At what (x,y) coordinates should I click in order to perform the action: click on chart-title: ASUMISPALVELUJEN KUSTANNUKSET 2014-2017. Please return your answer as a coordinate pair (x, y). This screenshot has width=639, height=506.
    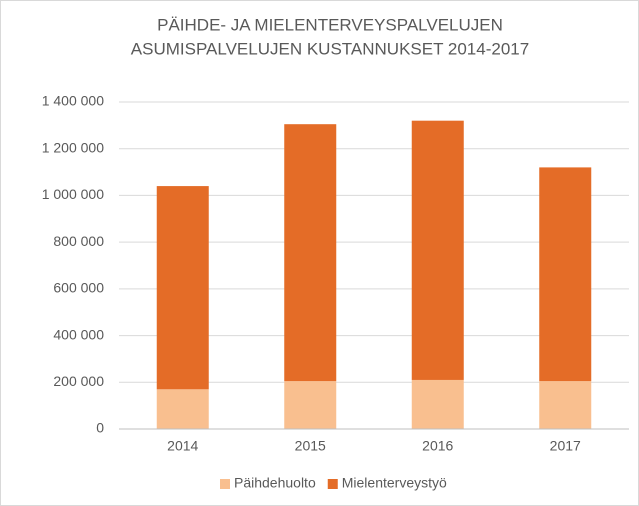
    Looking at the image, I should click on (330, 48).